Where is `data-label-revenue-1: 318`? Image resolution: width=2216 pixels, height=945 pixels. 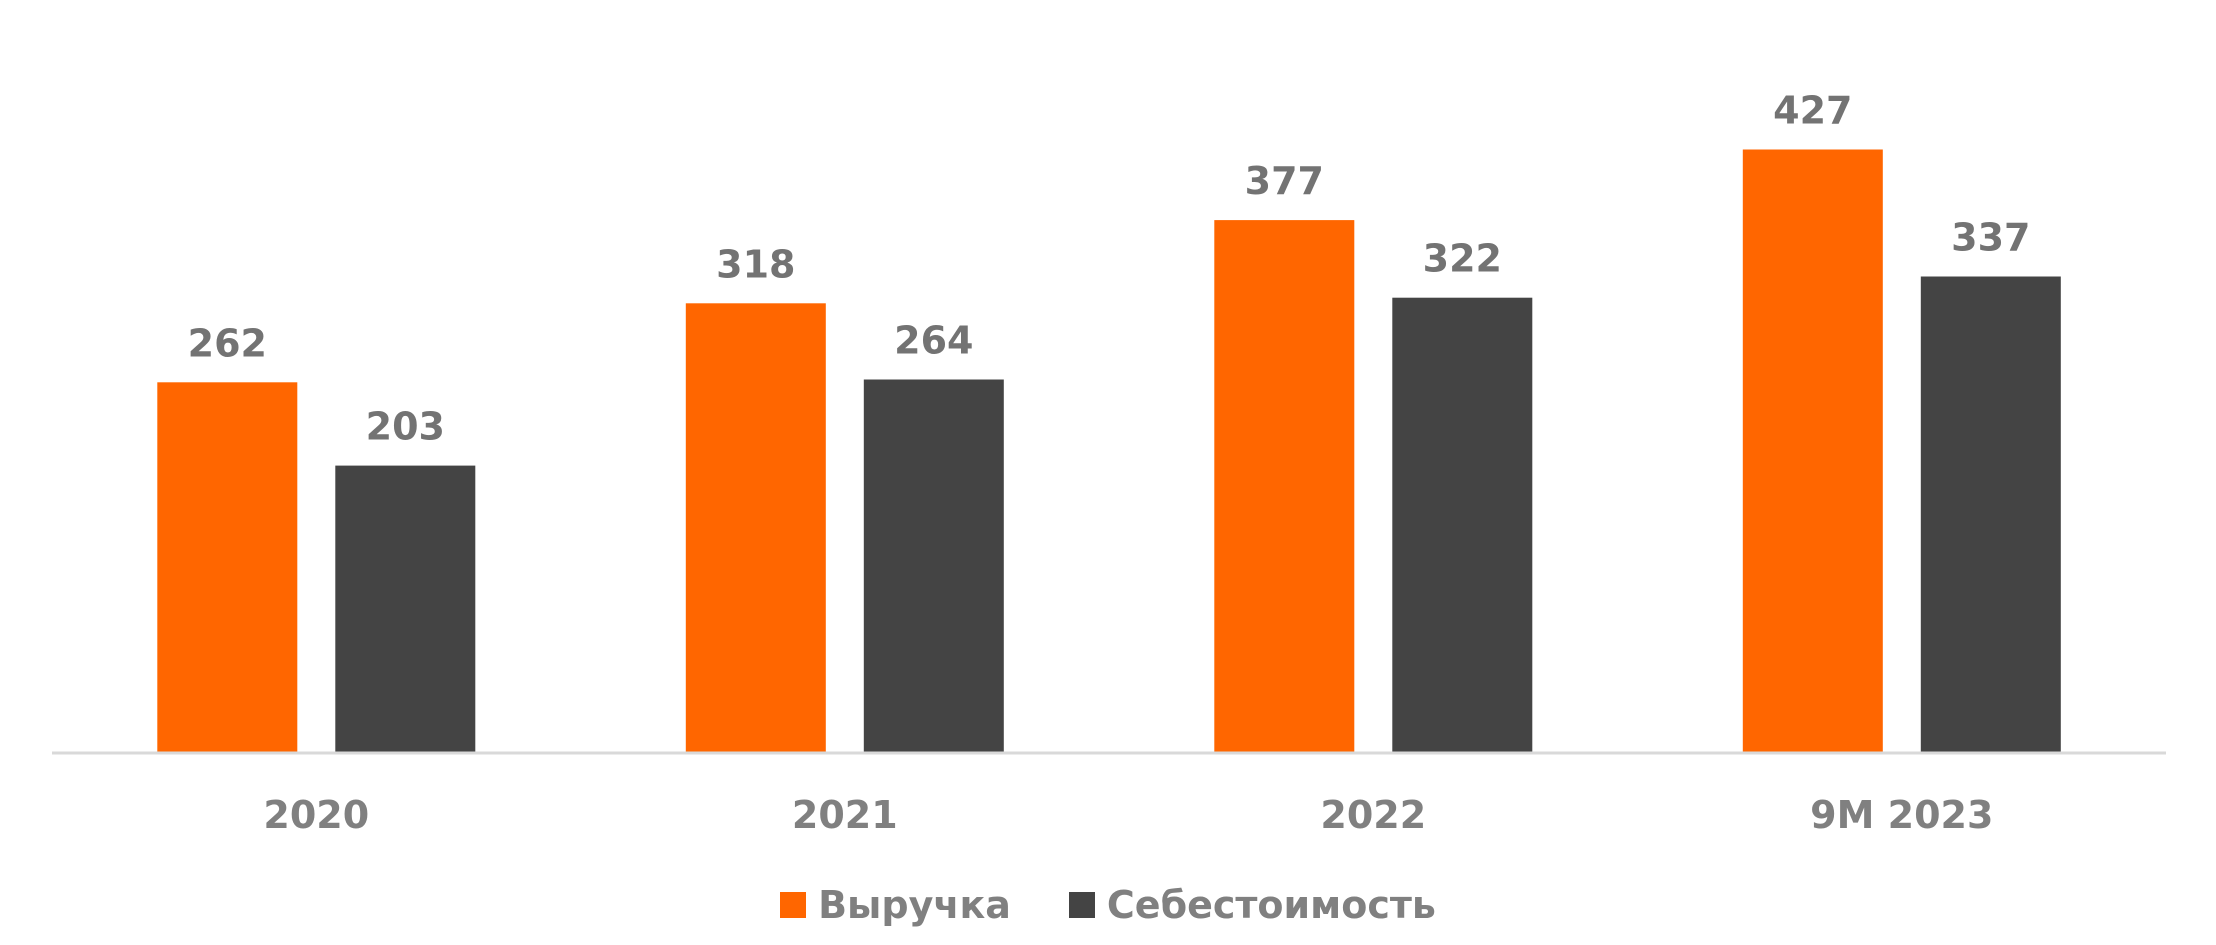
data-label-revenue-1: 318 is located at coordinates (755, 264).